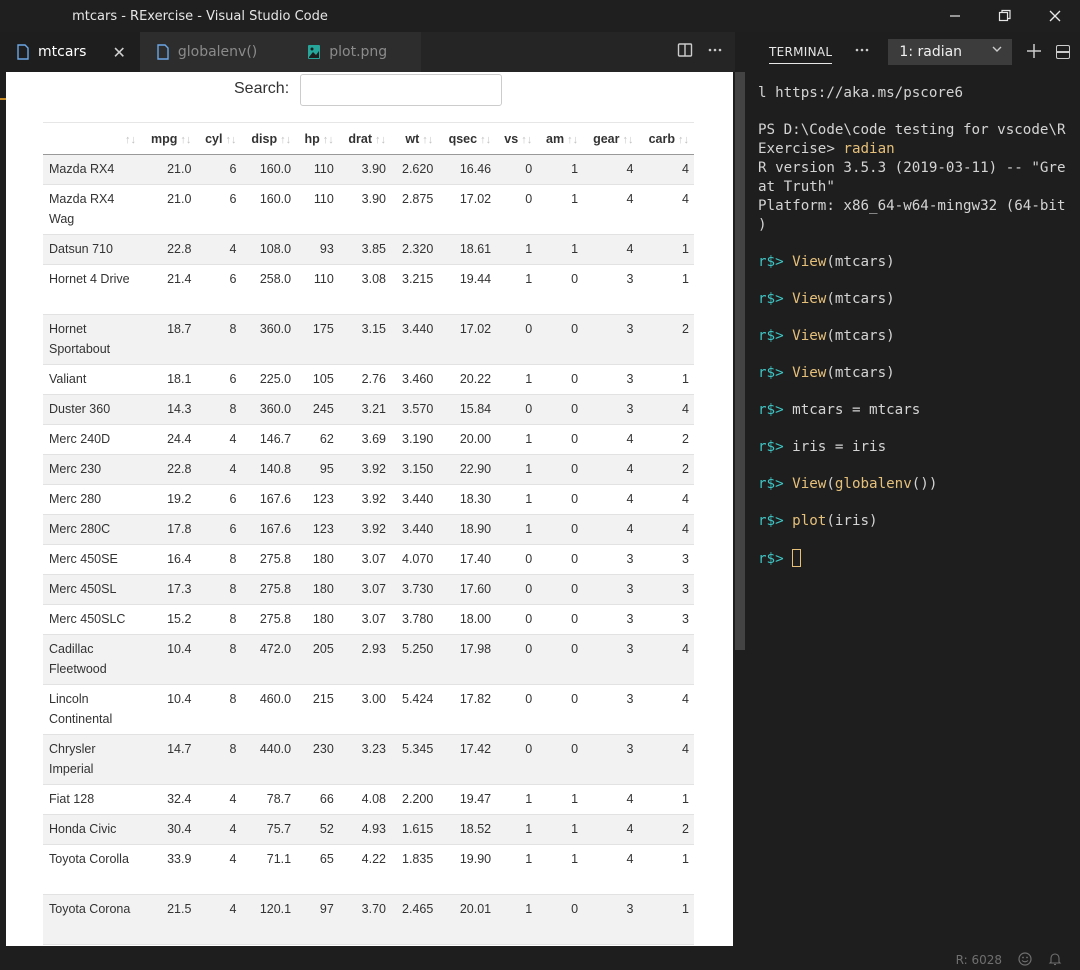  I want to click on restore-icon, so click(1005, 16).